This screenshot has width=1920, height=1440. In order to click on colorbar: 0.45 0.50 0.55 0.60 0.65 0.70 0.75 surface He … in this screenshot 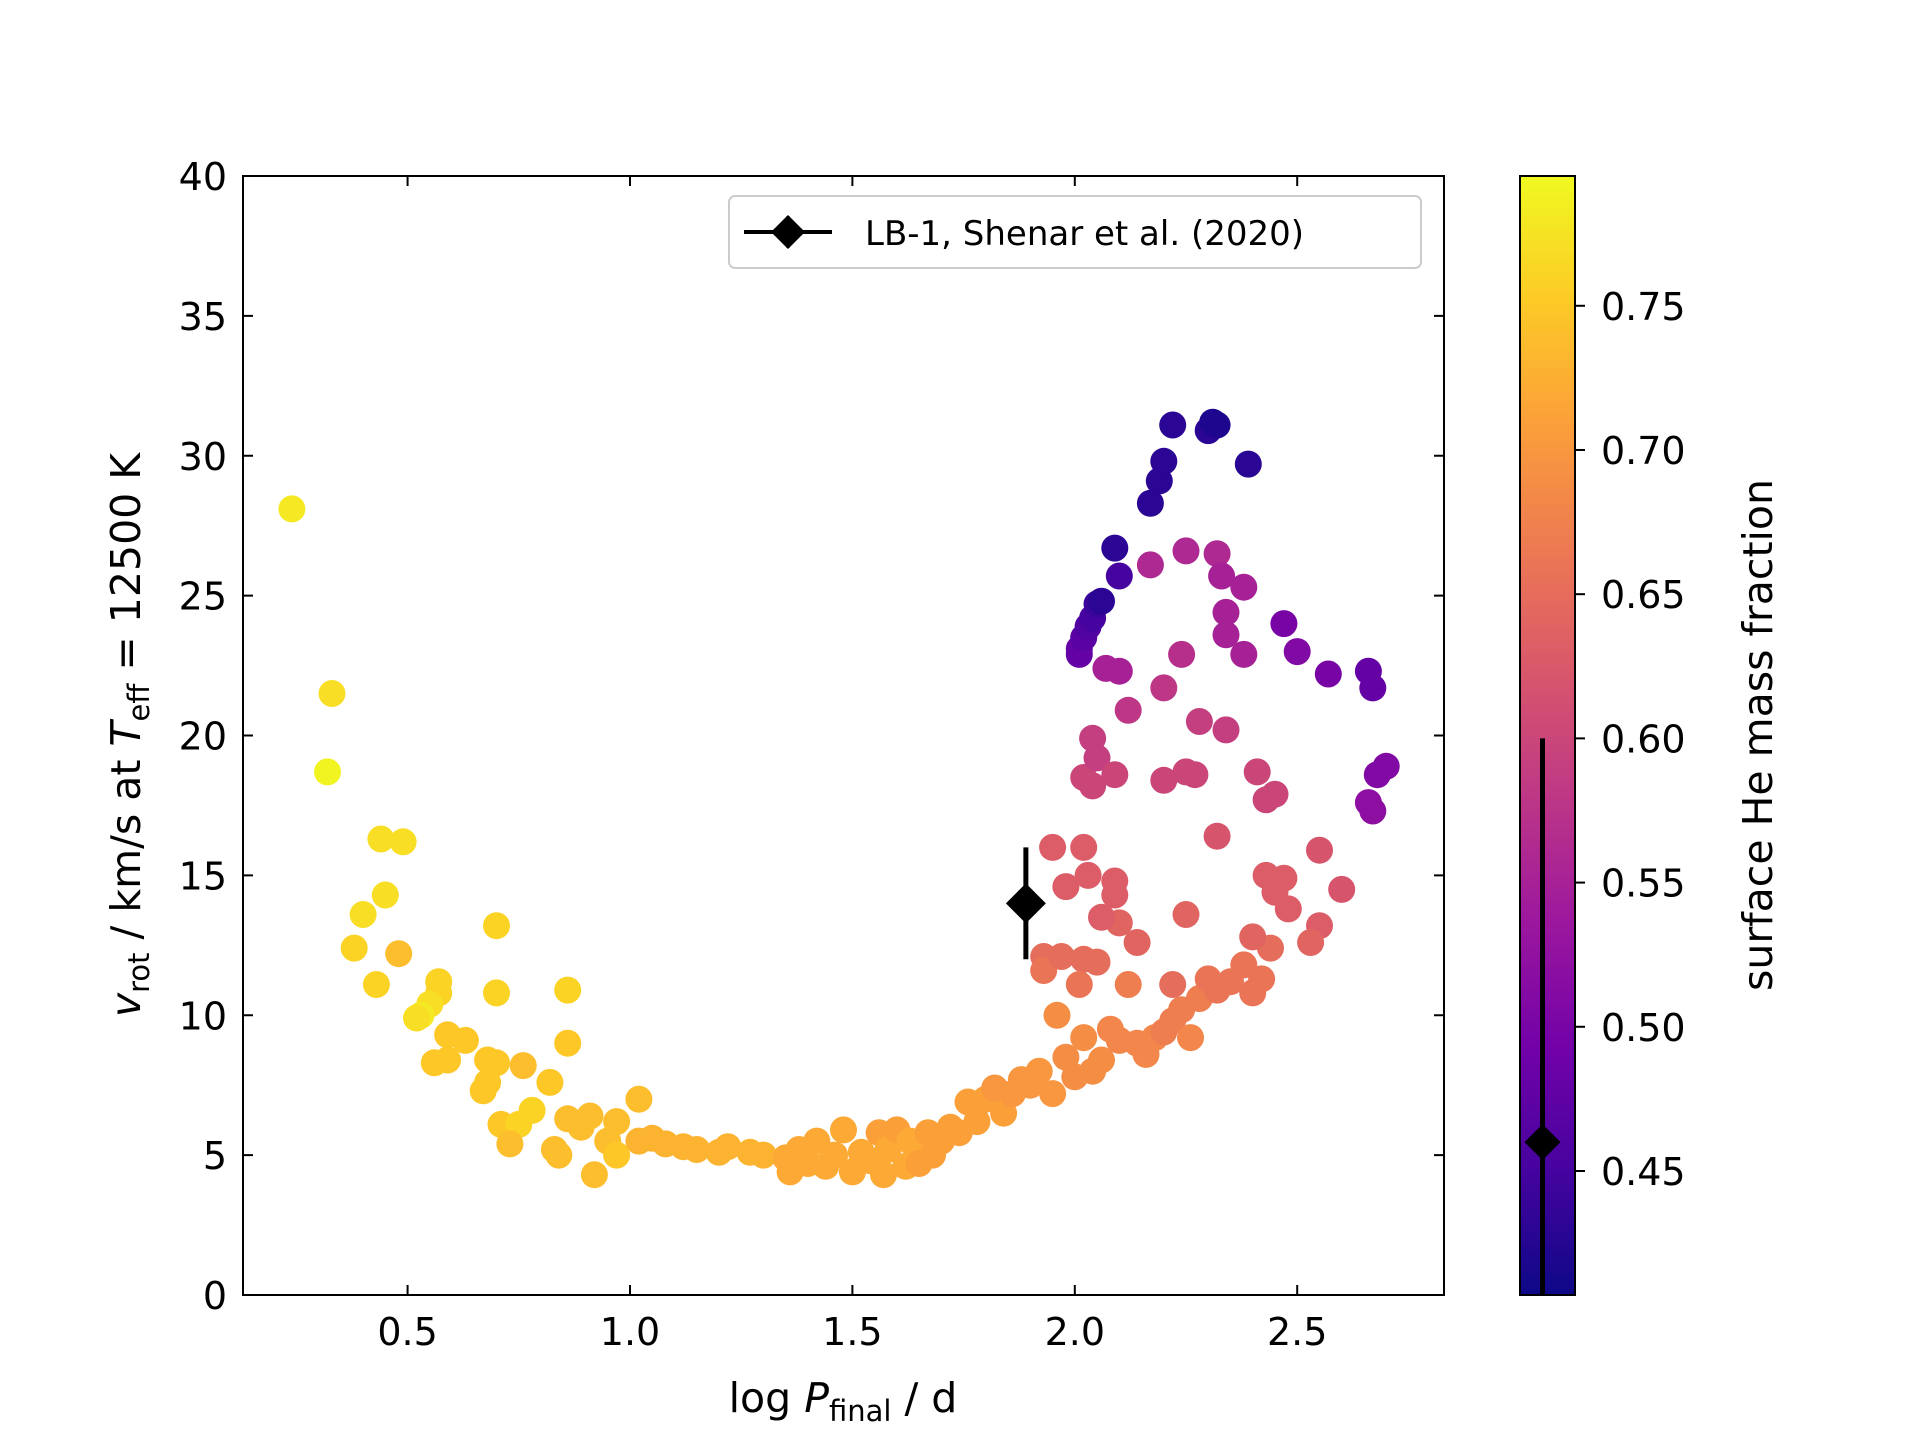, I will do `click(1650, 735)`.